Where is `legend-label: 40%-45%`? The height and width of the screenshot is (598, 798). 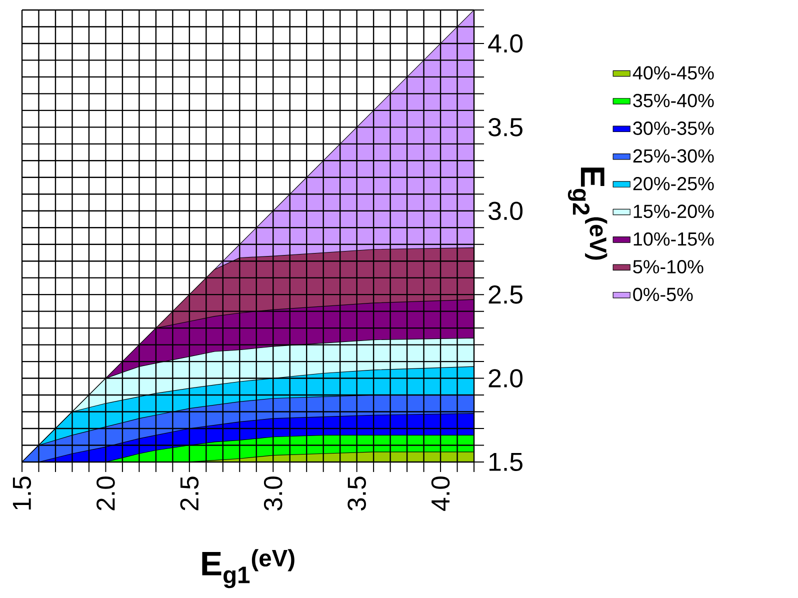 legend-label: 40%-45% is located at coordinates (673, 73).